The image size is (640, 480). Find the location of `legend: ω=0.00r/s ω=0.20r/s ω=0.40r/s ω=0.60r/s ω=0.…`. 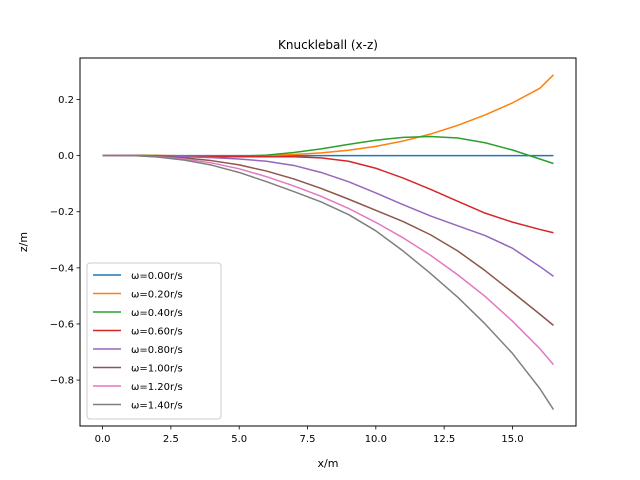

legend: ω=0.00r/s ω=0.20r/s ω=0.40r/s ω=0.60r/s ω=0.… is located at coordinates (154, 341).